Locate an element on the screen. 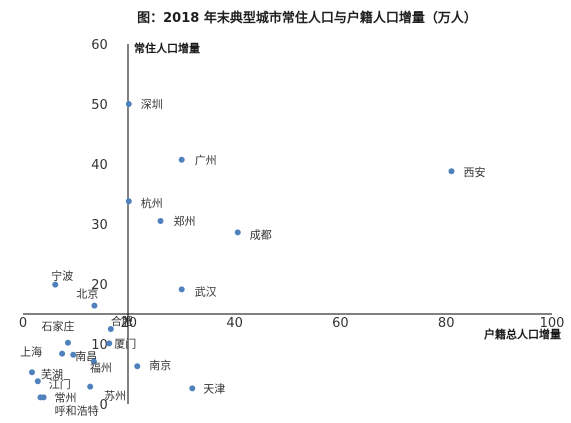 This screenshot has width=571, height=423. x-tick-label: 40 is located at coordinates (234, 323).